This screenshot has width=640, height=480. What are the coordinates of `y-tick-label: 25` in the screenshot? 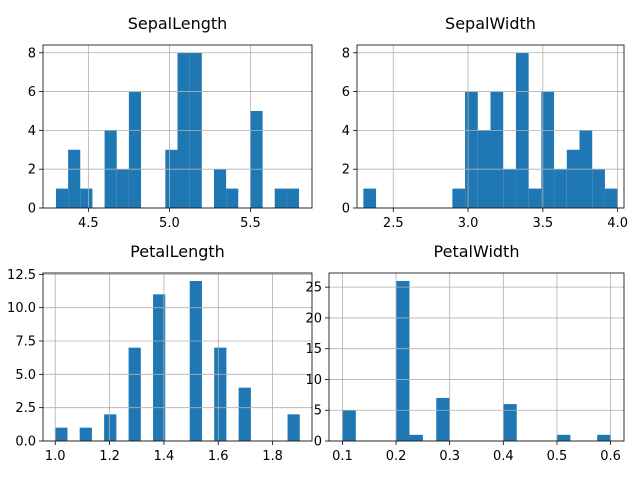 It's located at (313, 288).